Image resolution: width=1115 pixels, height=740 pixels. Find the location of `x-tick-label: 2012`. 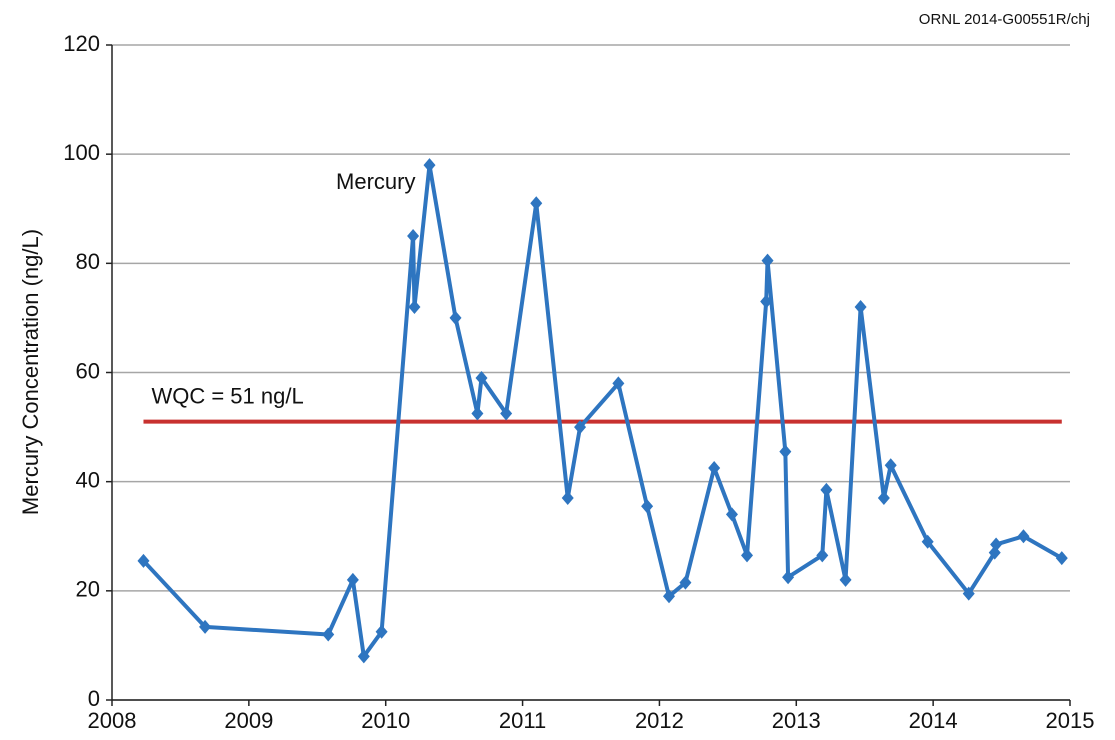

x-tick-label: 2012 is located at coordinates (659, 720).